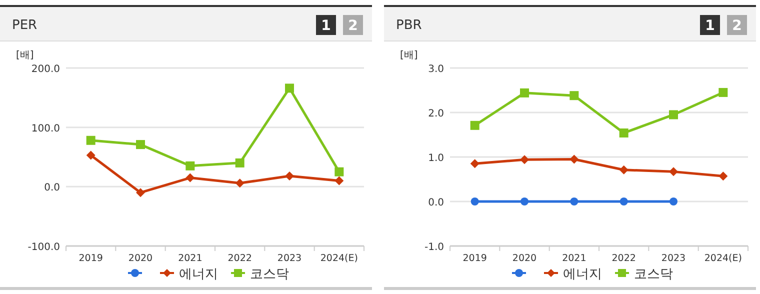 Image resolution: width=760 pixels, height=294 pixels. What do you see at coordinates (409, 25) in the screenshot?
I see `chart-title: PBR` at bounding box center [409, 25].